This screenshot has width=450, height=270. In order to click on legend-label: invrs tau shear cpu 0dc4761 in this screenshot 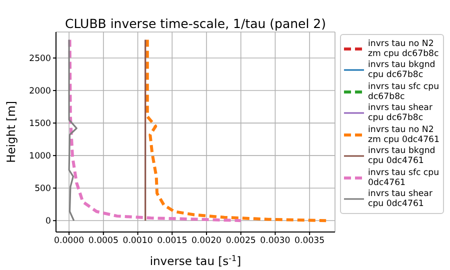, I will do `click(401, 199)`.